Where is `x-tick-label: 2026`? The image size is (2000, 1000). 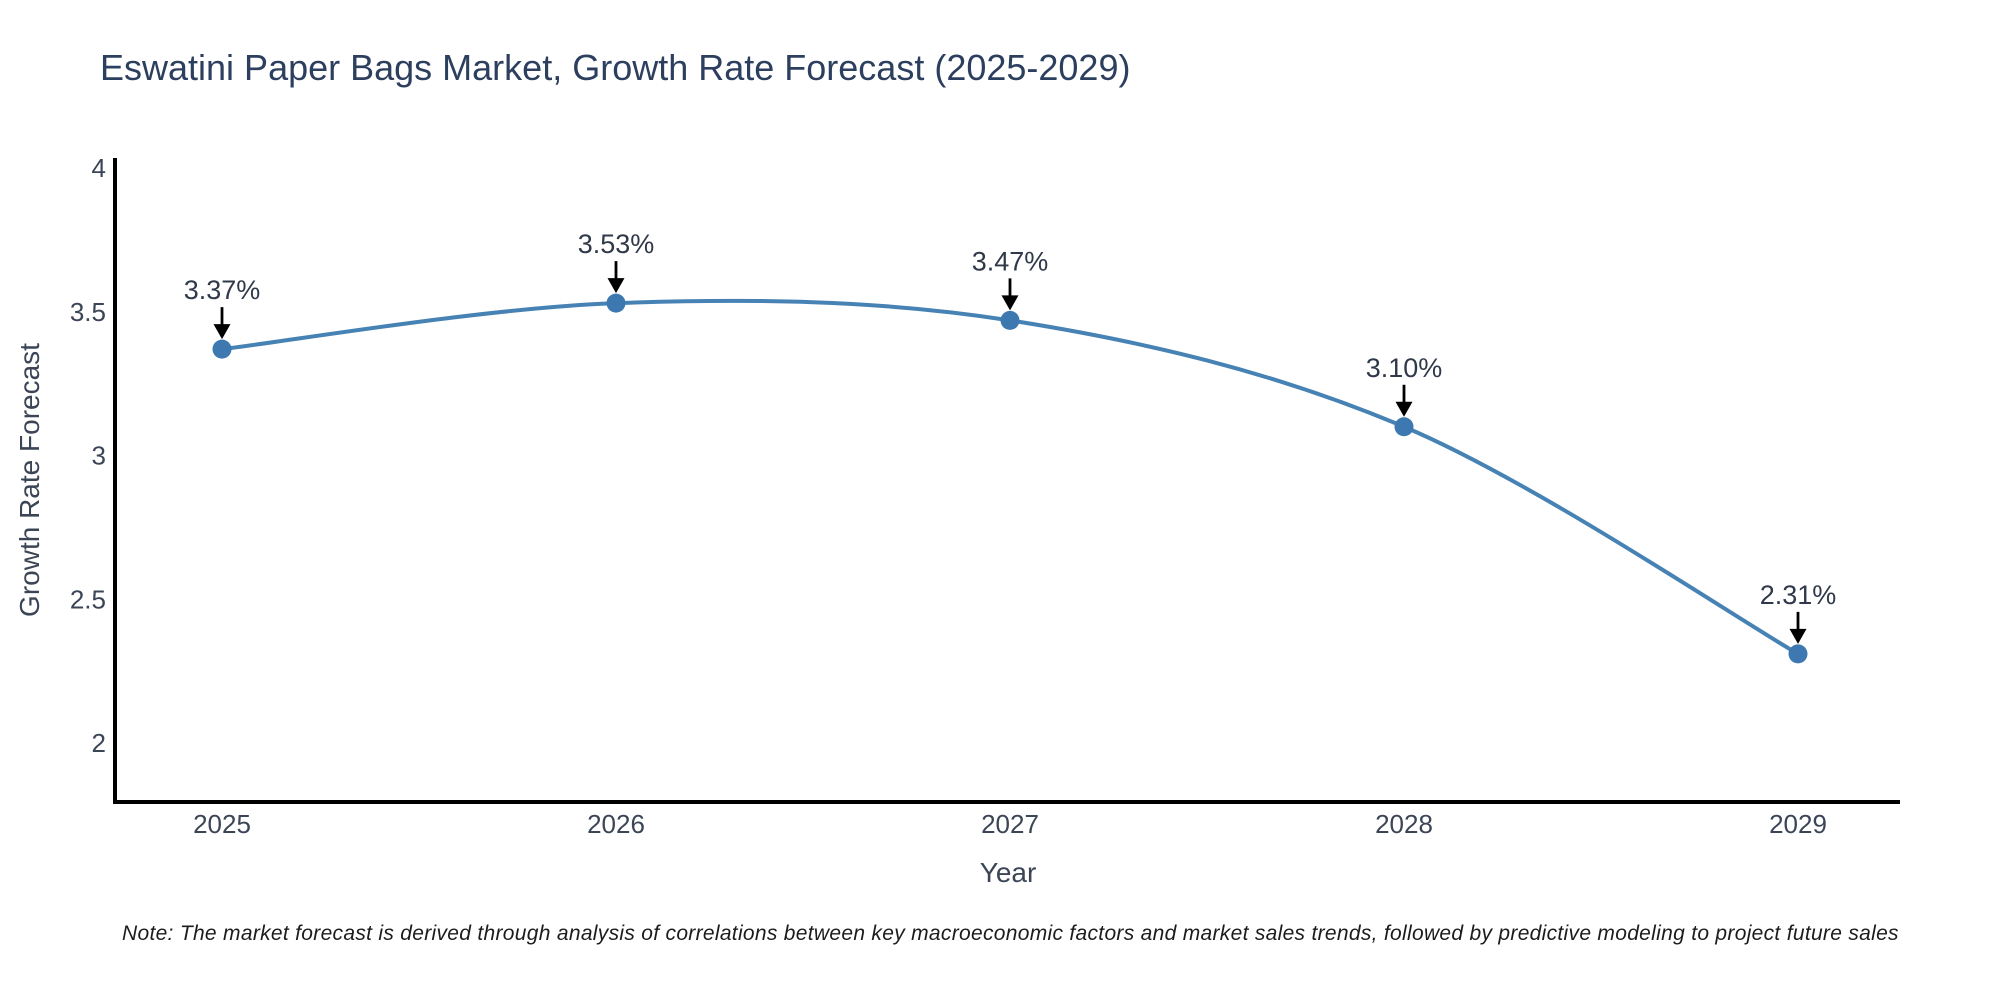
x-tick-label: 2026 is located at coordinates (616, 824).